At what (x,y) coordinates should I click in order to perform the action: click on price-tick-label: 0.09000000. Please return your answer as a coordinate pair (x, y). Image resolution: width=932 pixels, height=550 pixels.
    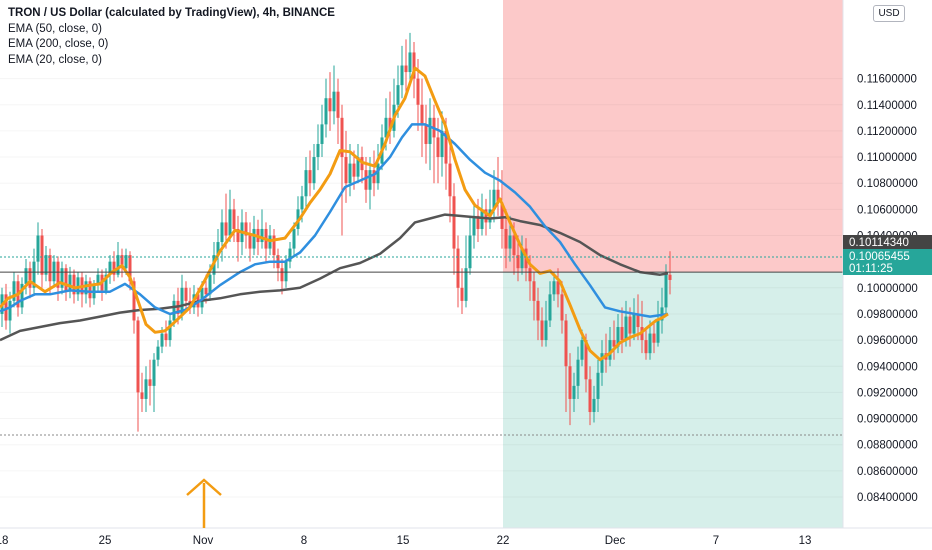
    Looking at the image, I should click on (887, 420).